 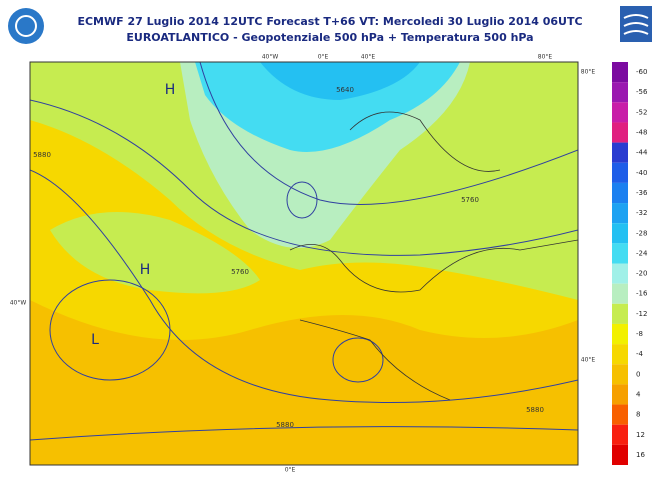 What do you see at coordinates (642, 153) in the screenshot?
I see `legend-label: -44` at bounding box center [642, 153].